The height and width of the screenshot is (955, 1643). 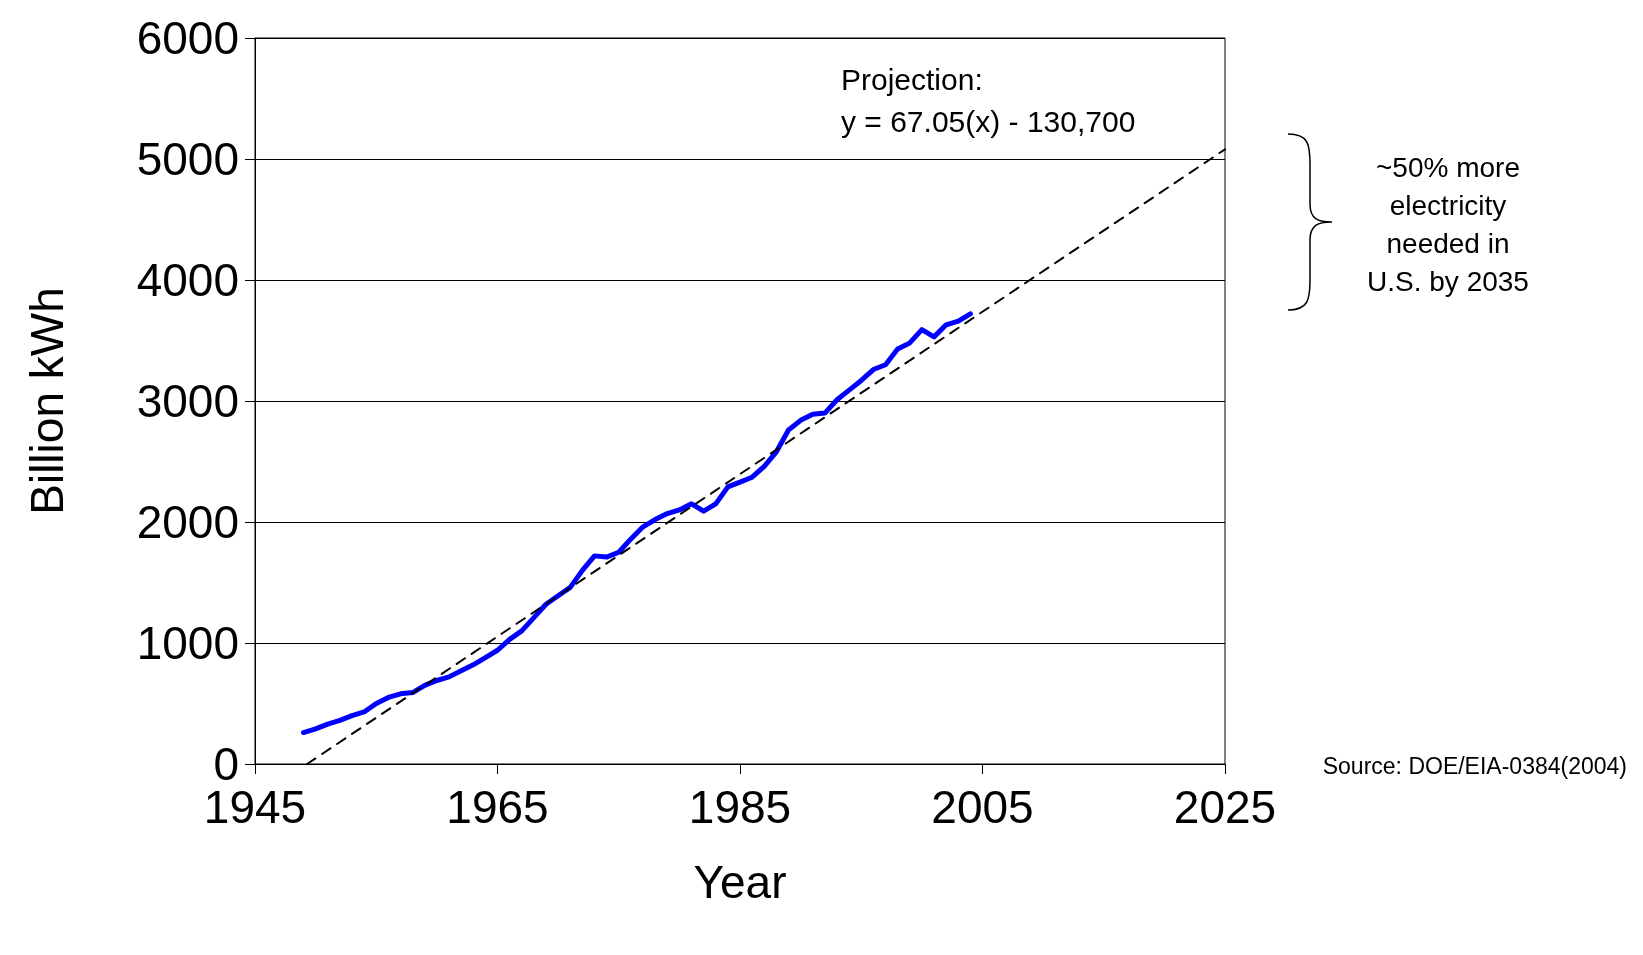 I want to click on x-tick-label: 1965, so click(x=497, y=807).